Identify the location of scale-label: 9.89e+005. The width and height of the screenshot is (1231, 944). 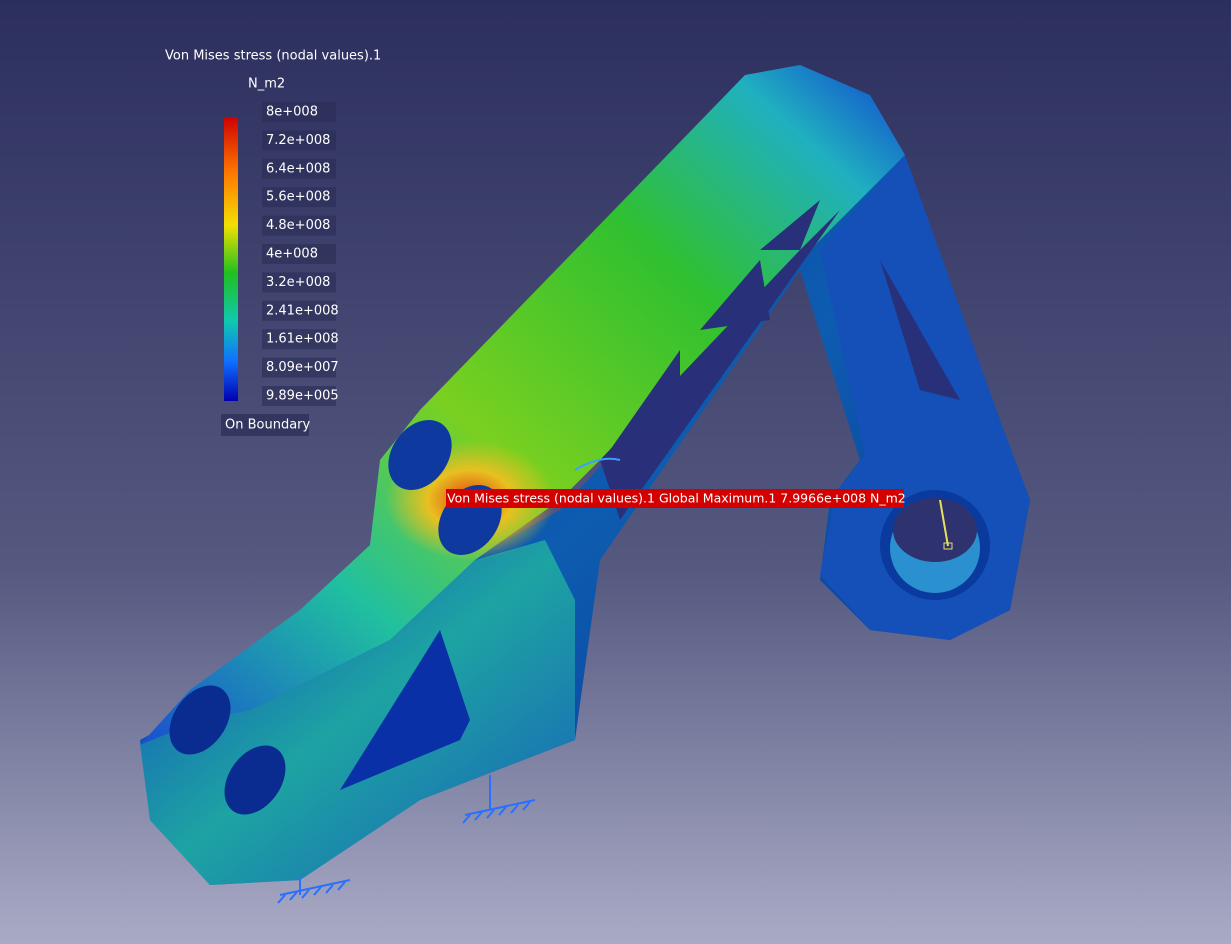
(302, 396).